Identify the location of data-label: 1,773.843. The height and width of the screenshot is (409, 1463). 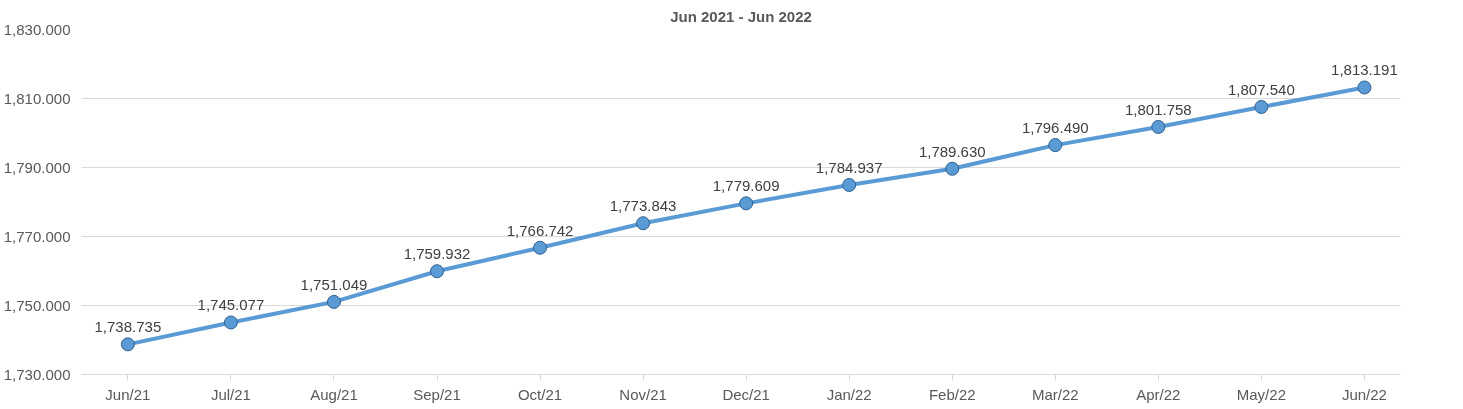
(643, 206).